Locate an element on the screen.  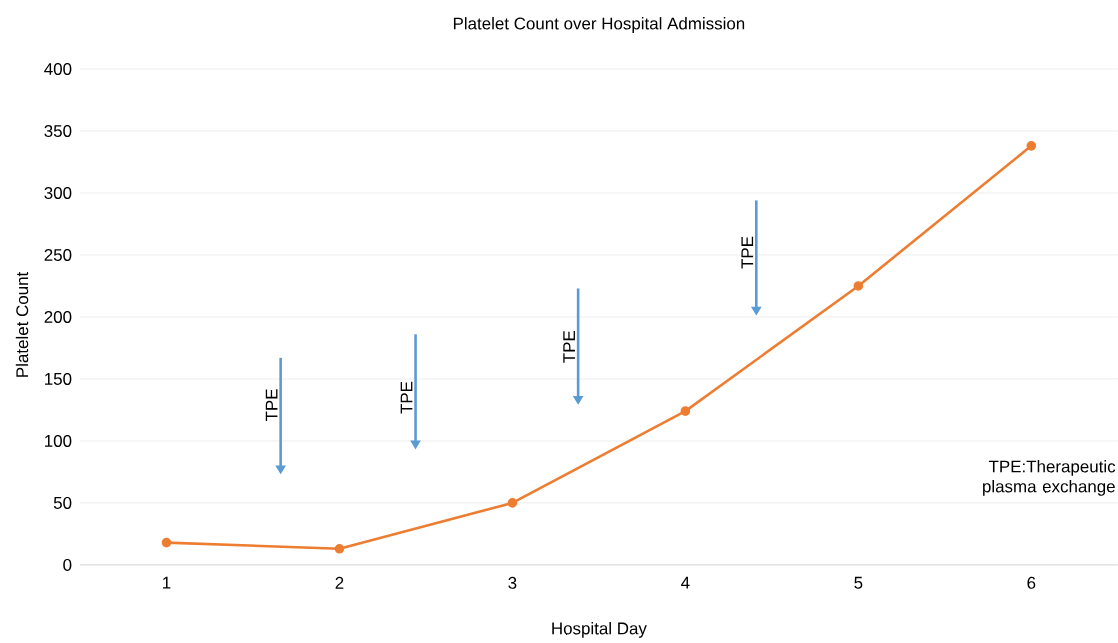
y-tick-label: 350 is located at coordinates (58, 130).